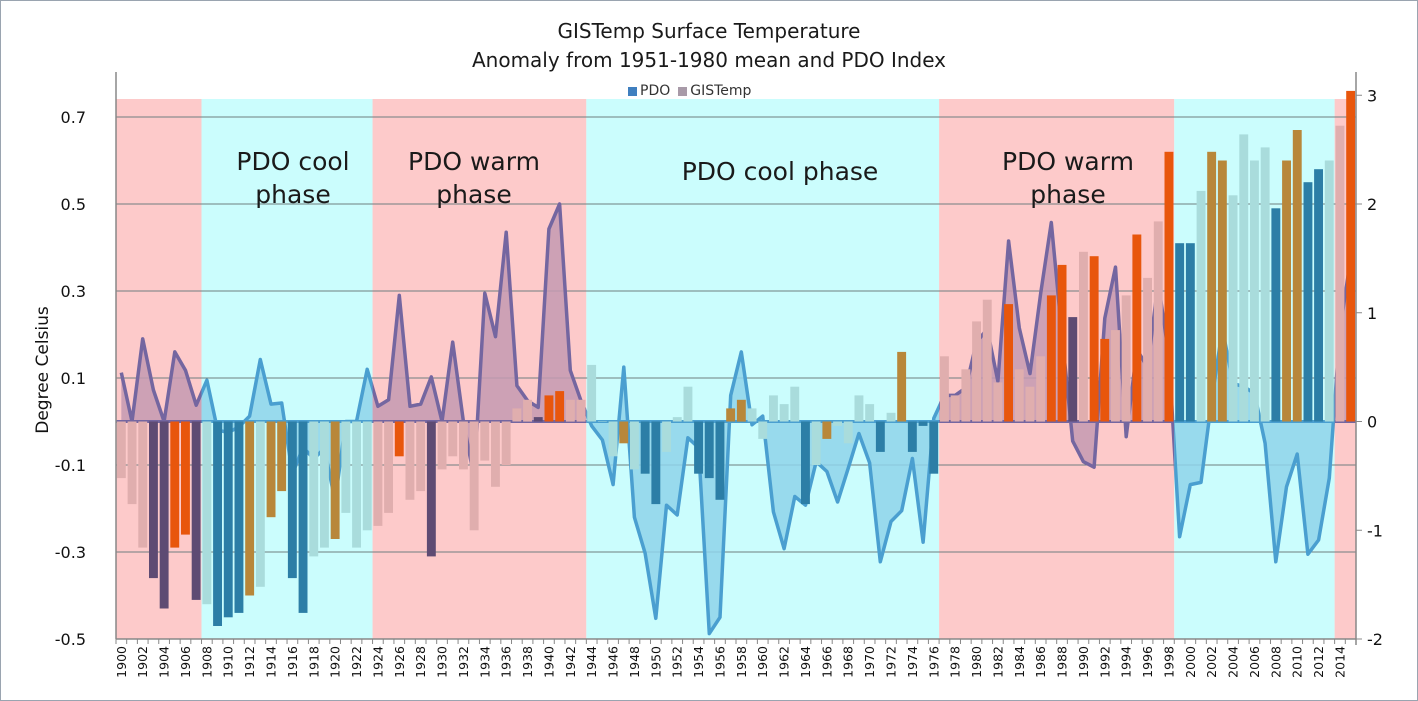  Describe the element at coordinates (720, 460) in the screenshot. I see `bar-1956` at that location.